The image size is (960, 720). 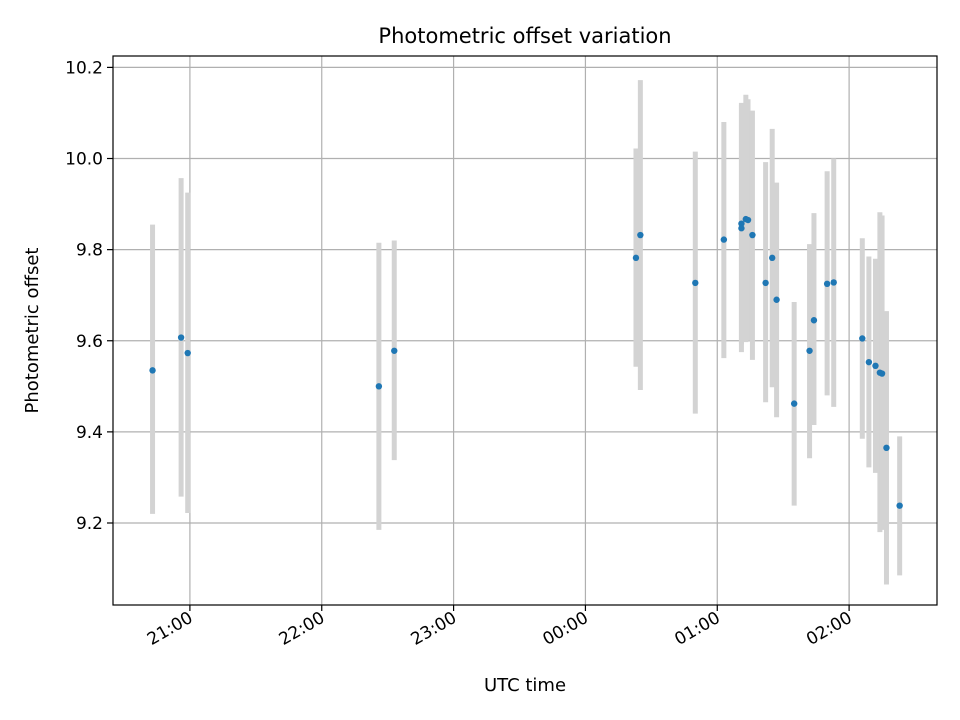 What do you see at coordinates (89, 251) in the screenshot?
I see `y-tick-label: 9.8` at bounding box center [89, 251].